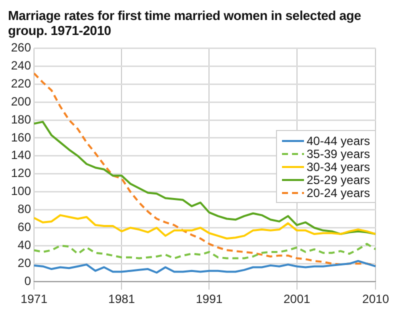  What do you see at coordinates (209, 299) in the screenshot?
I see `x-tick-label: 1991` at bounding box center [209, 299].